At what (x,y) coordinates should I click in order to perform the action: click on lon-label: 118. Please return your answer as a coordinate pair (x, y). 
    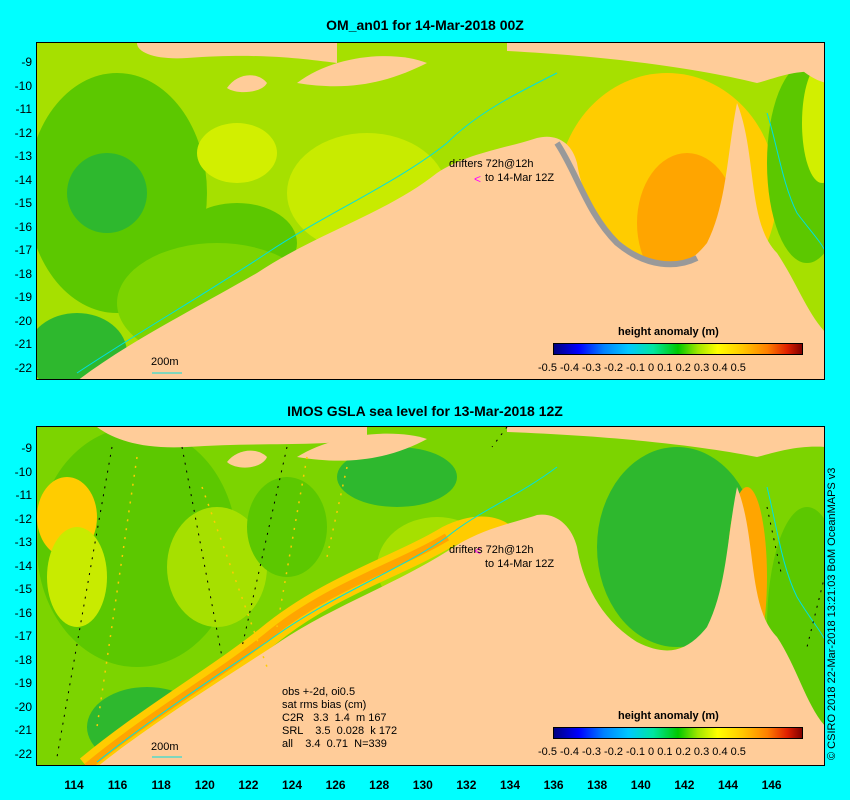
    Looking at the image, I should click on (161, 785).